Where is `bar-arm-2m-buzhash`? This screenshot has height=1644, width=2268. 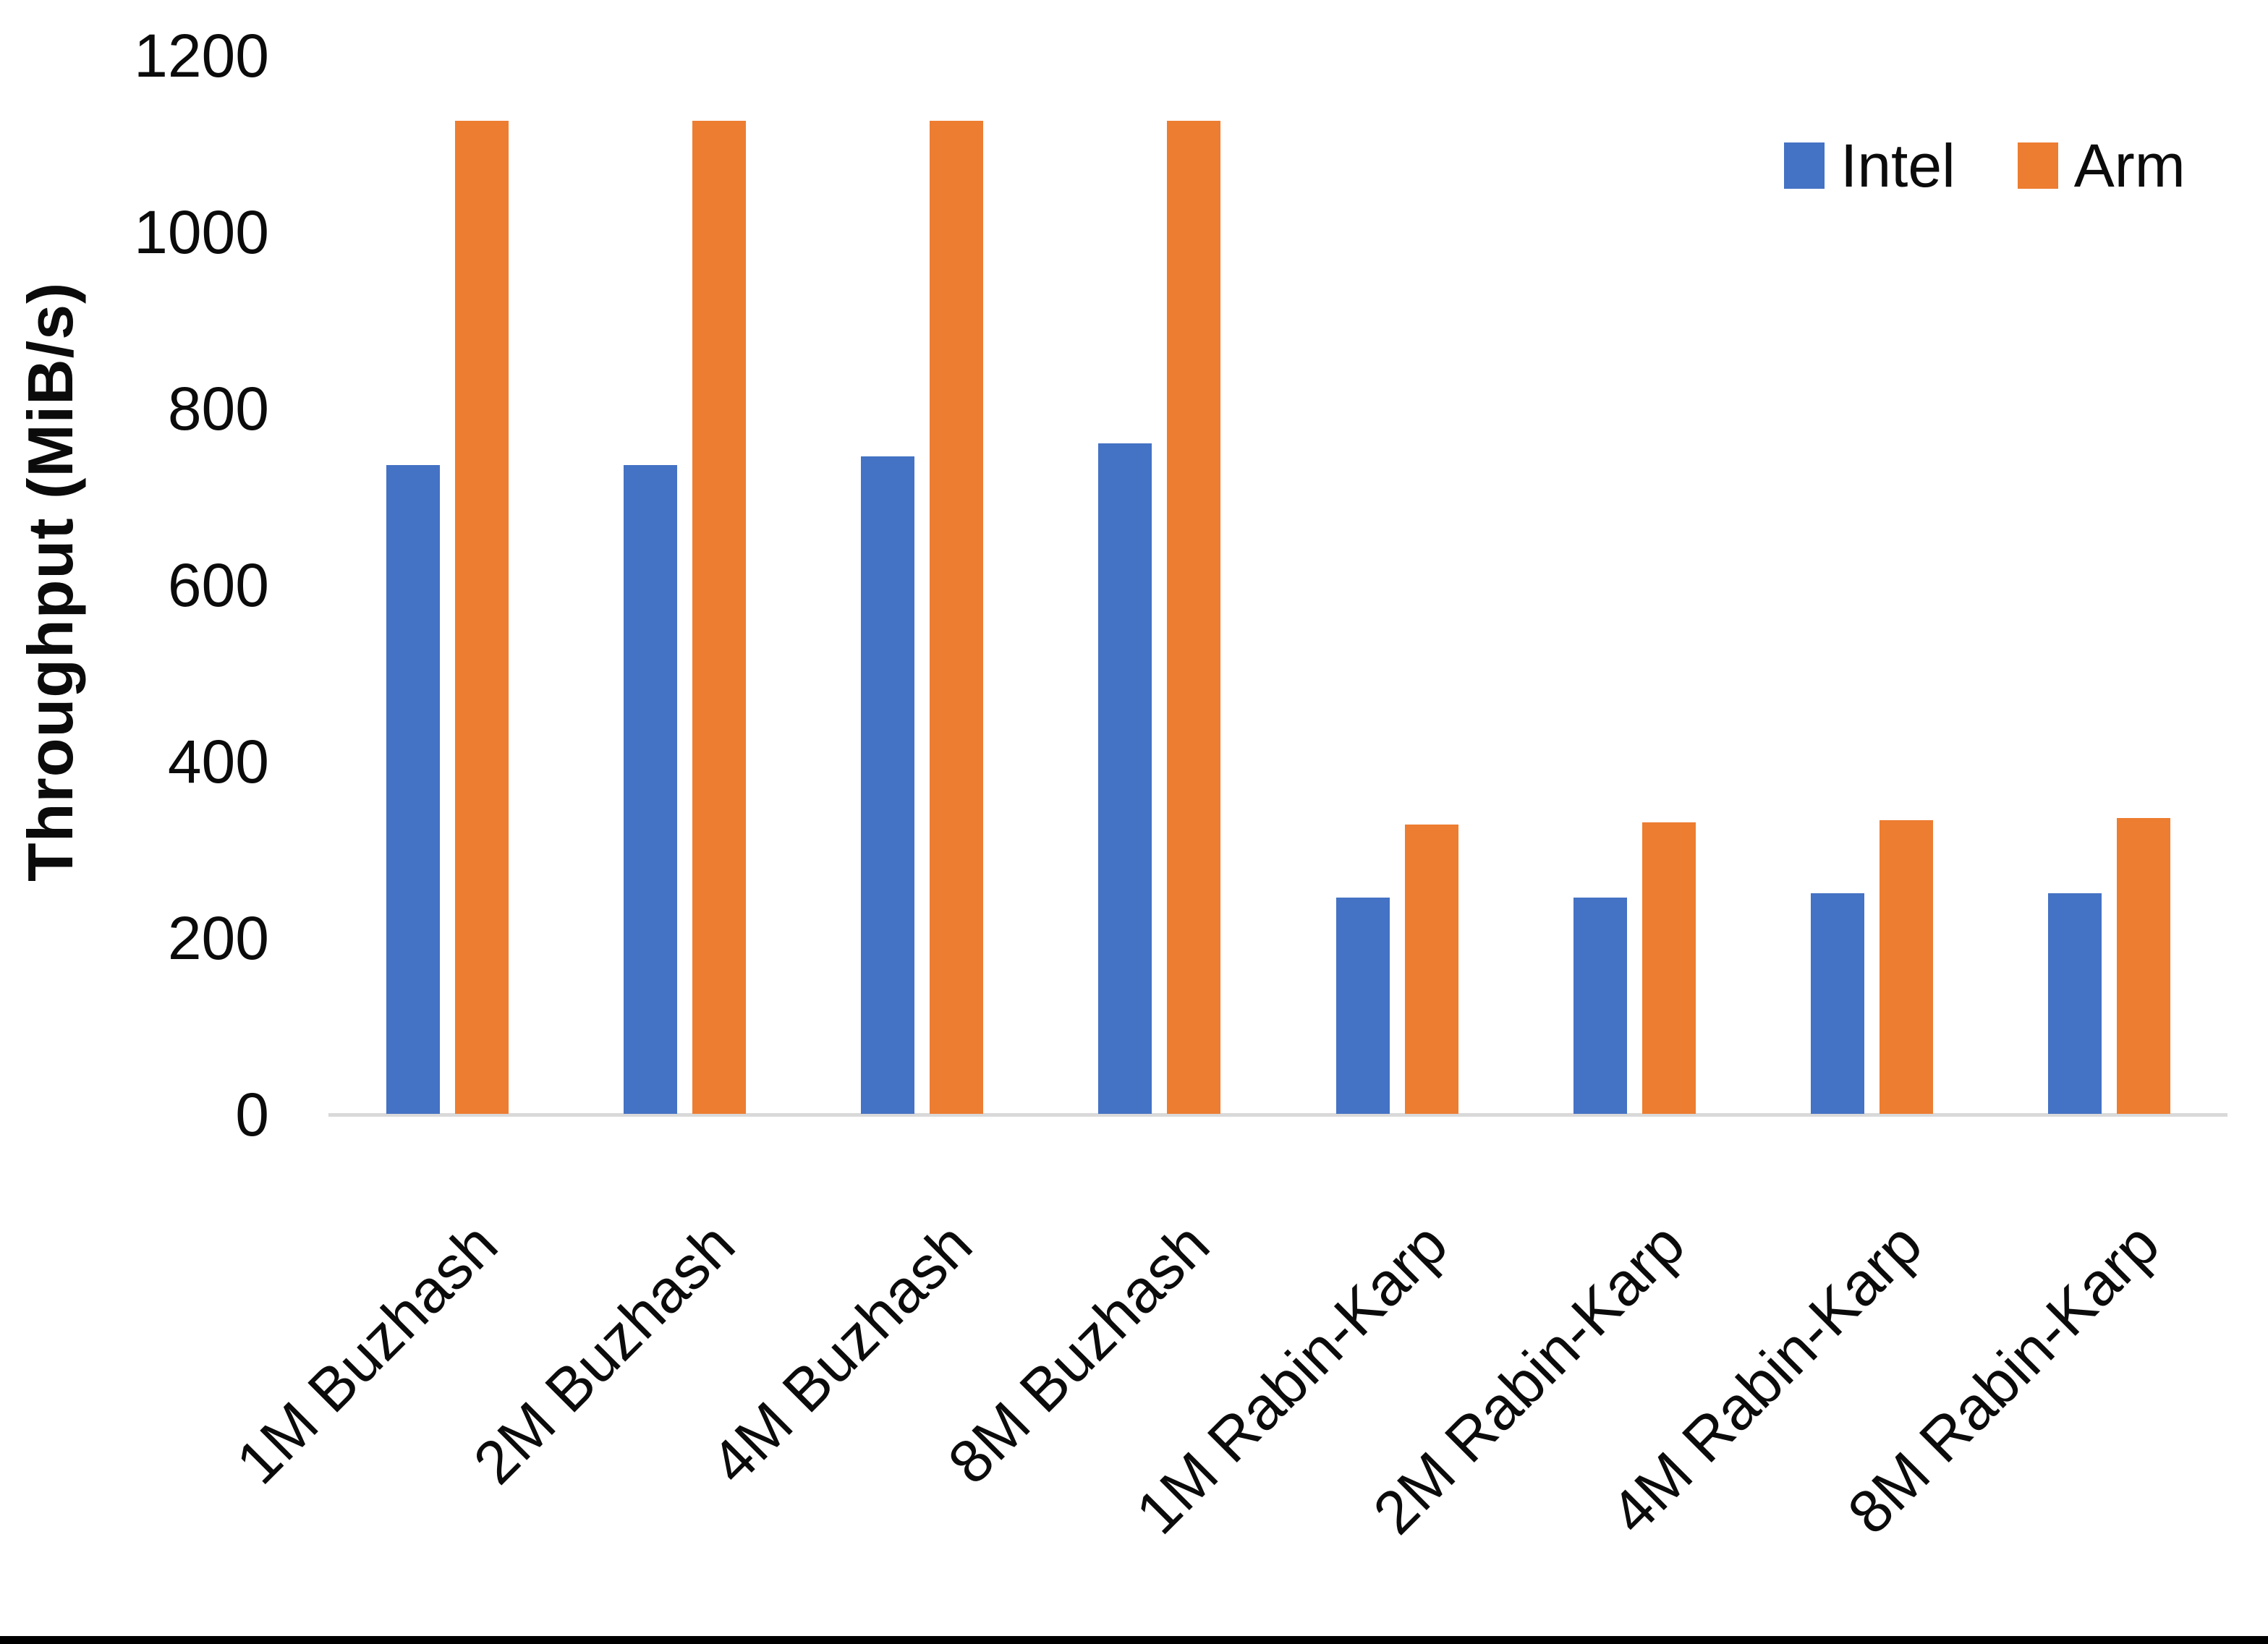
bar-arm-2m-buzhash is located at coordinates (719, 617).